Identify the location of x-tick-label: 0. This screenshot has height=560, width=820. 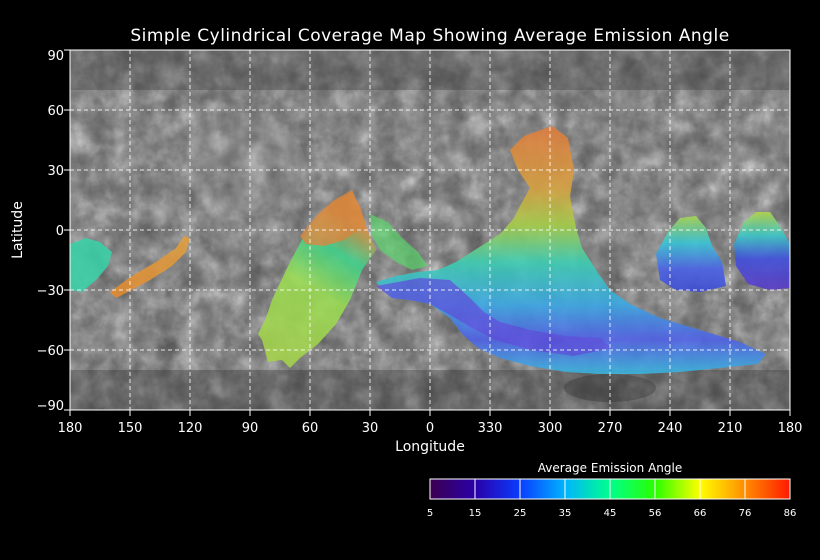
(430, 428).